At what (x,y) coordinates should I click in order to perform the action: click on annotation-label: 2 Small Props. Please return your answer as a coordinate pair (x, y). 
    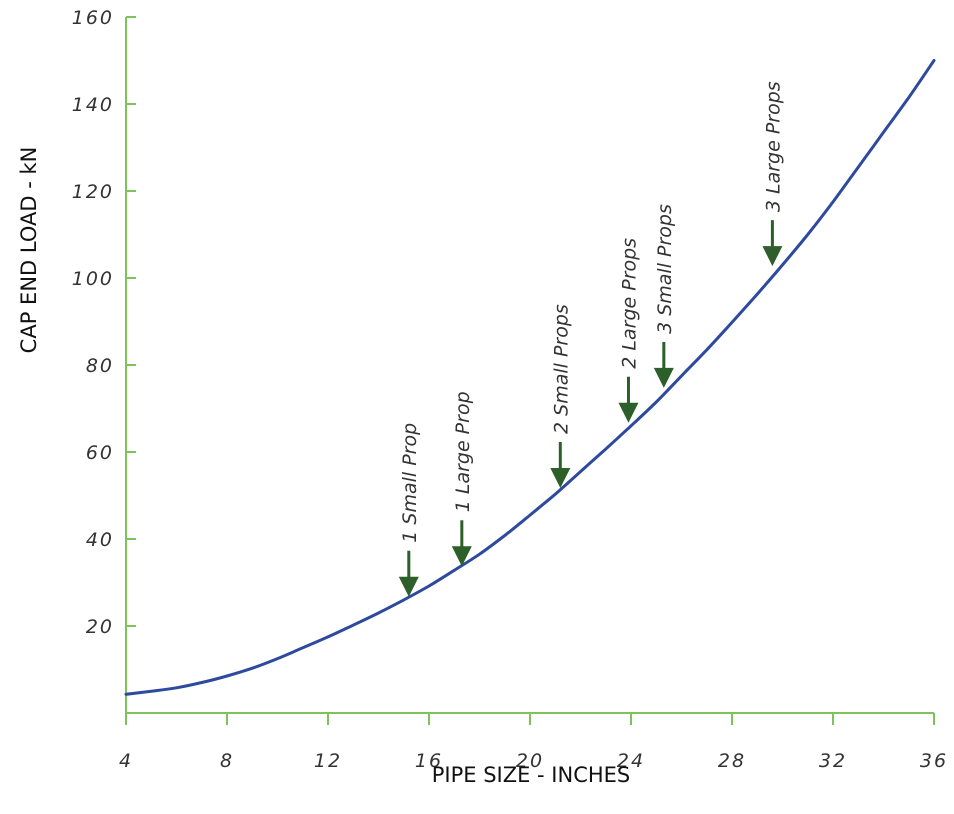
    Looking at the image, I should click on (561, 369).